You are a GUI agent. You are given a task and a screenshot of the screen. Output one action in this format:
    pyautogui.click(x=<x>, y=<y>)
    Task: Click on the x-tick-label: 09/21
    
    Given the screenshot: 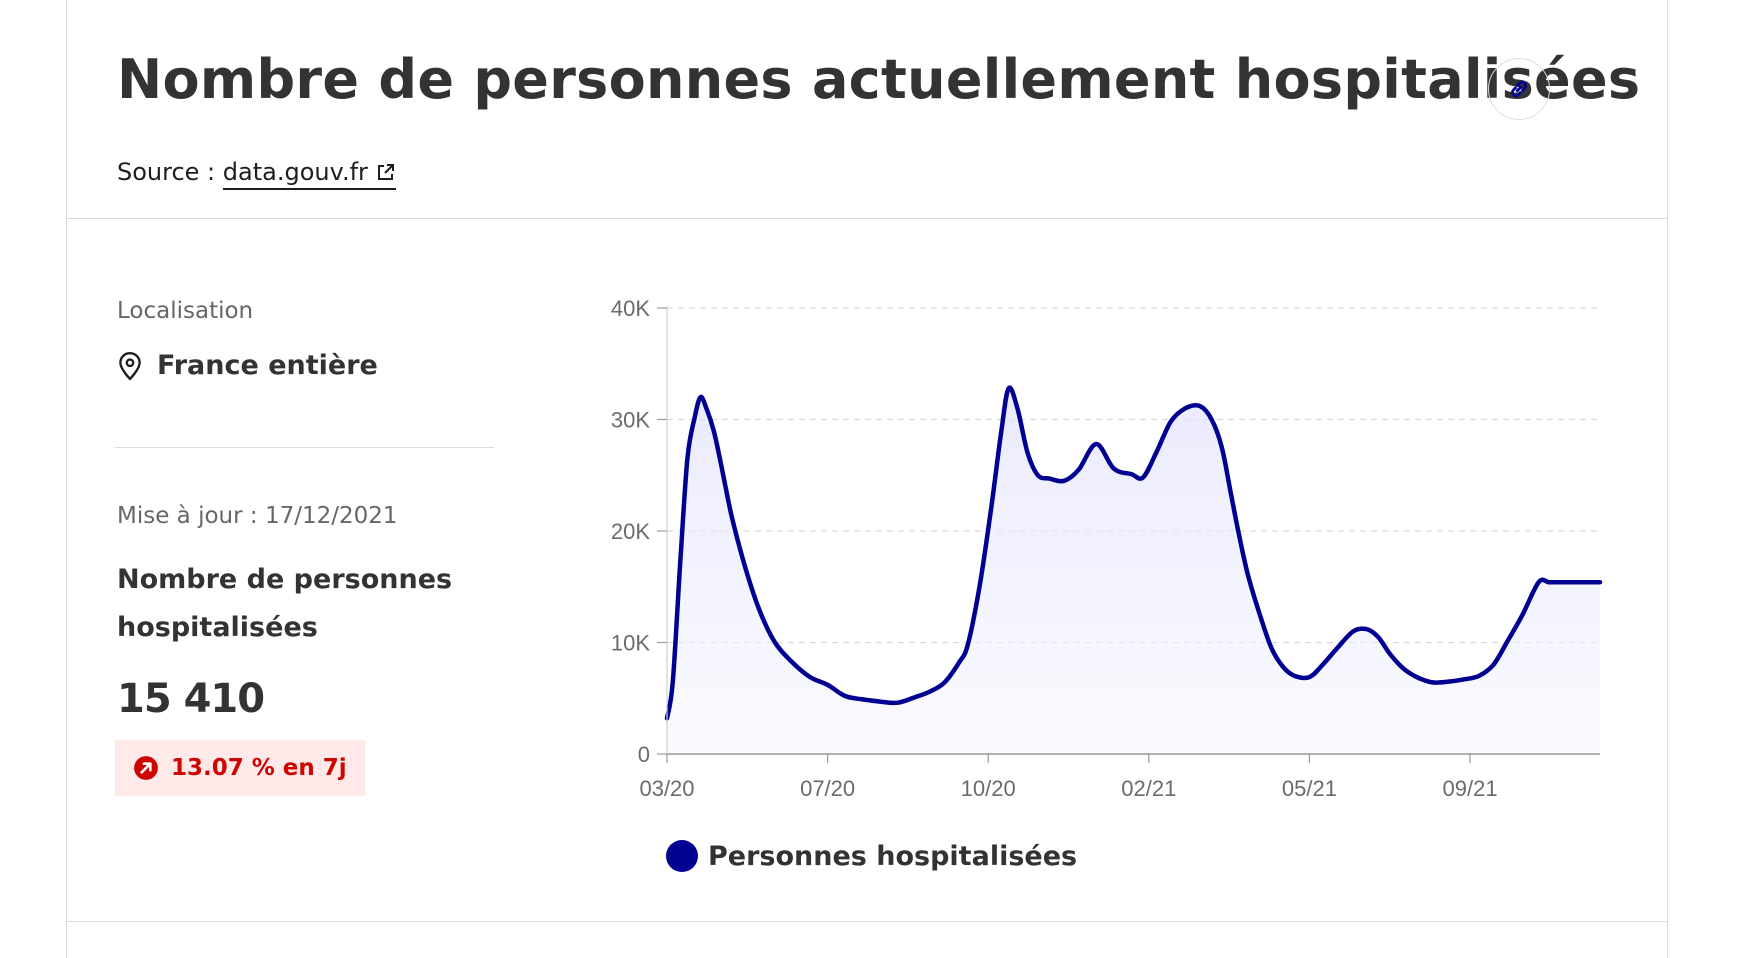 What is the action you would take?
    pyautogui.click(x=1470, y=788)
    